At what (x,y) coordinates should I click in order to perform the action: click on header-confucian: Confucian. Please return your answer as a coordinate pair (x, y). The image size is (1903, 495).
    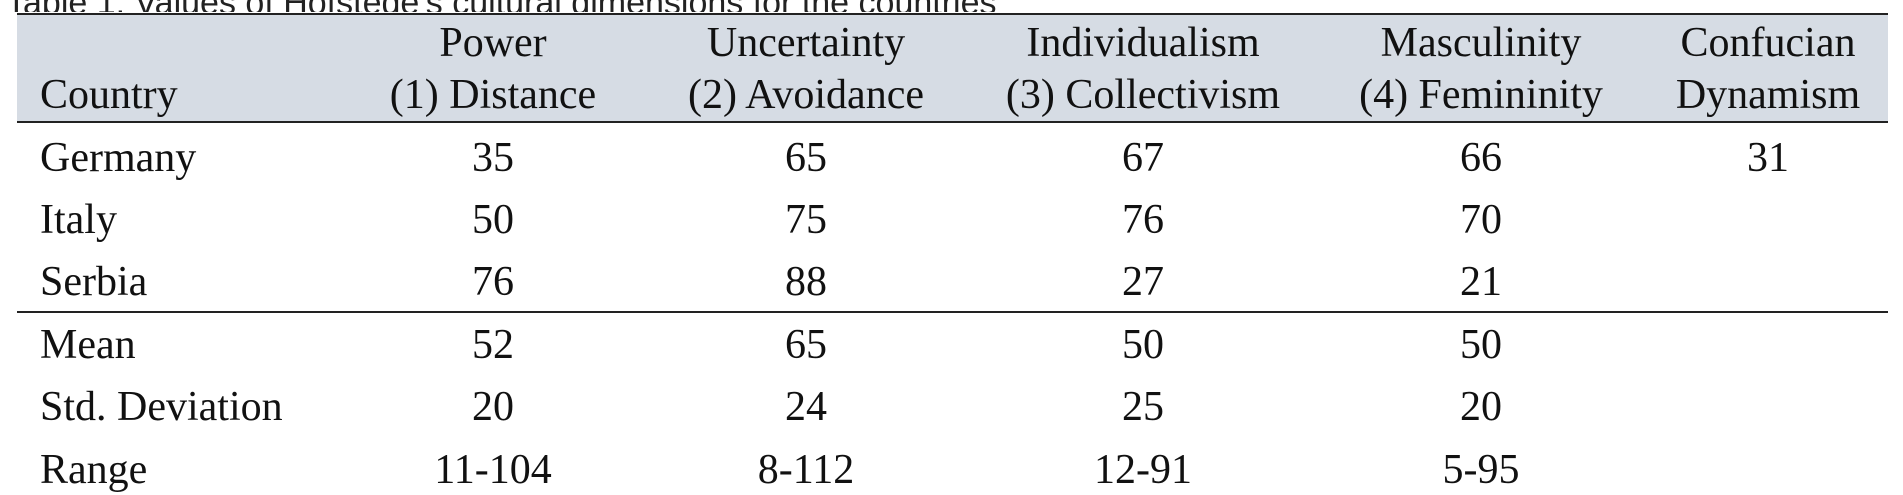
    Looking at the image, I should click on (1768, 43).